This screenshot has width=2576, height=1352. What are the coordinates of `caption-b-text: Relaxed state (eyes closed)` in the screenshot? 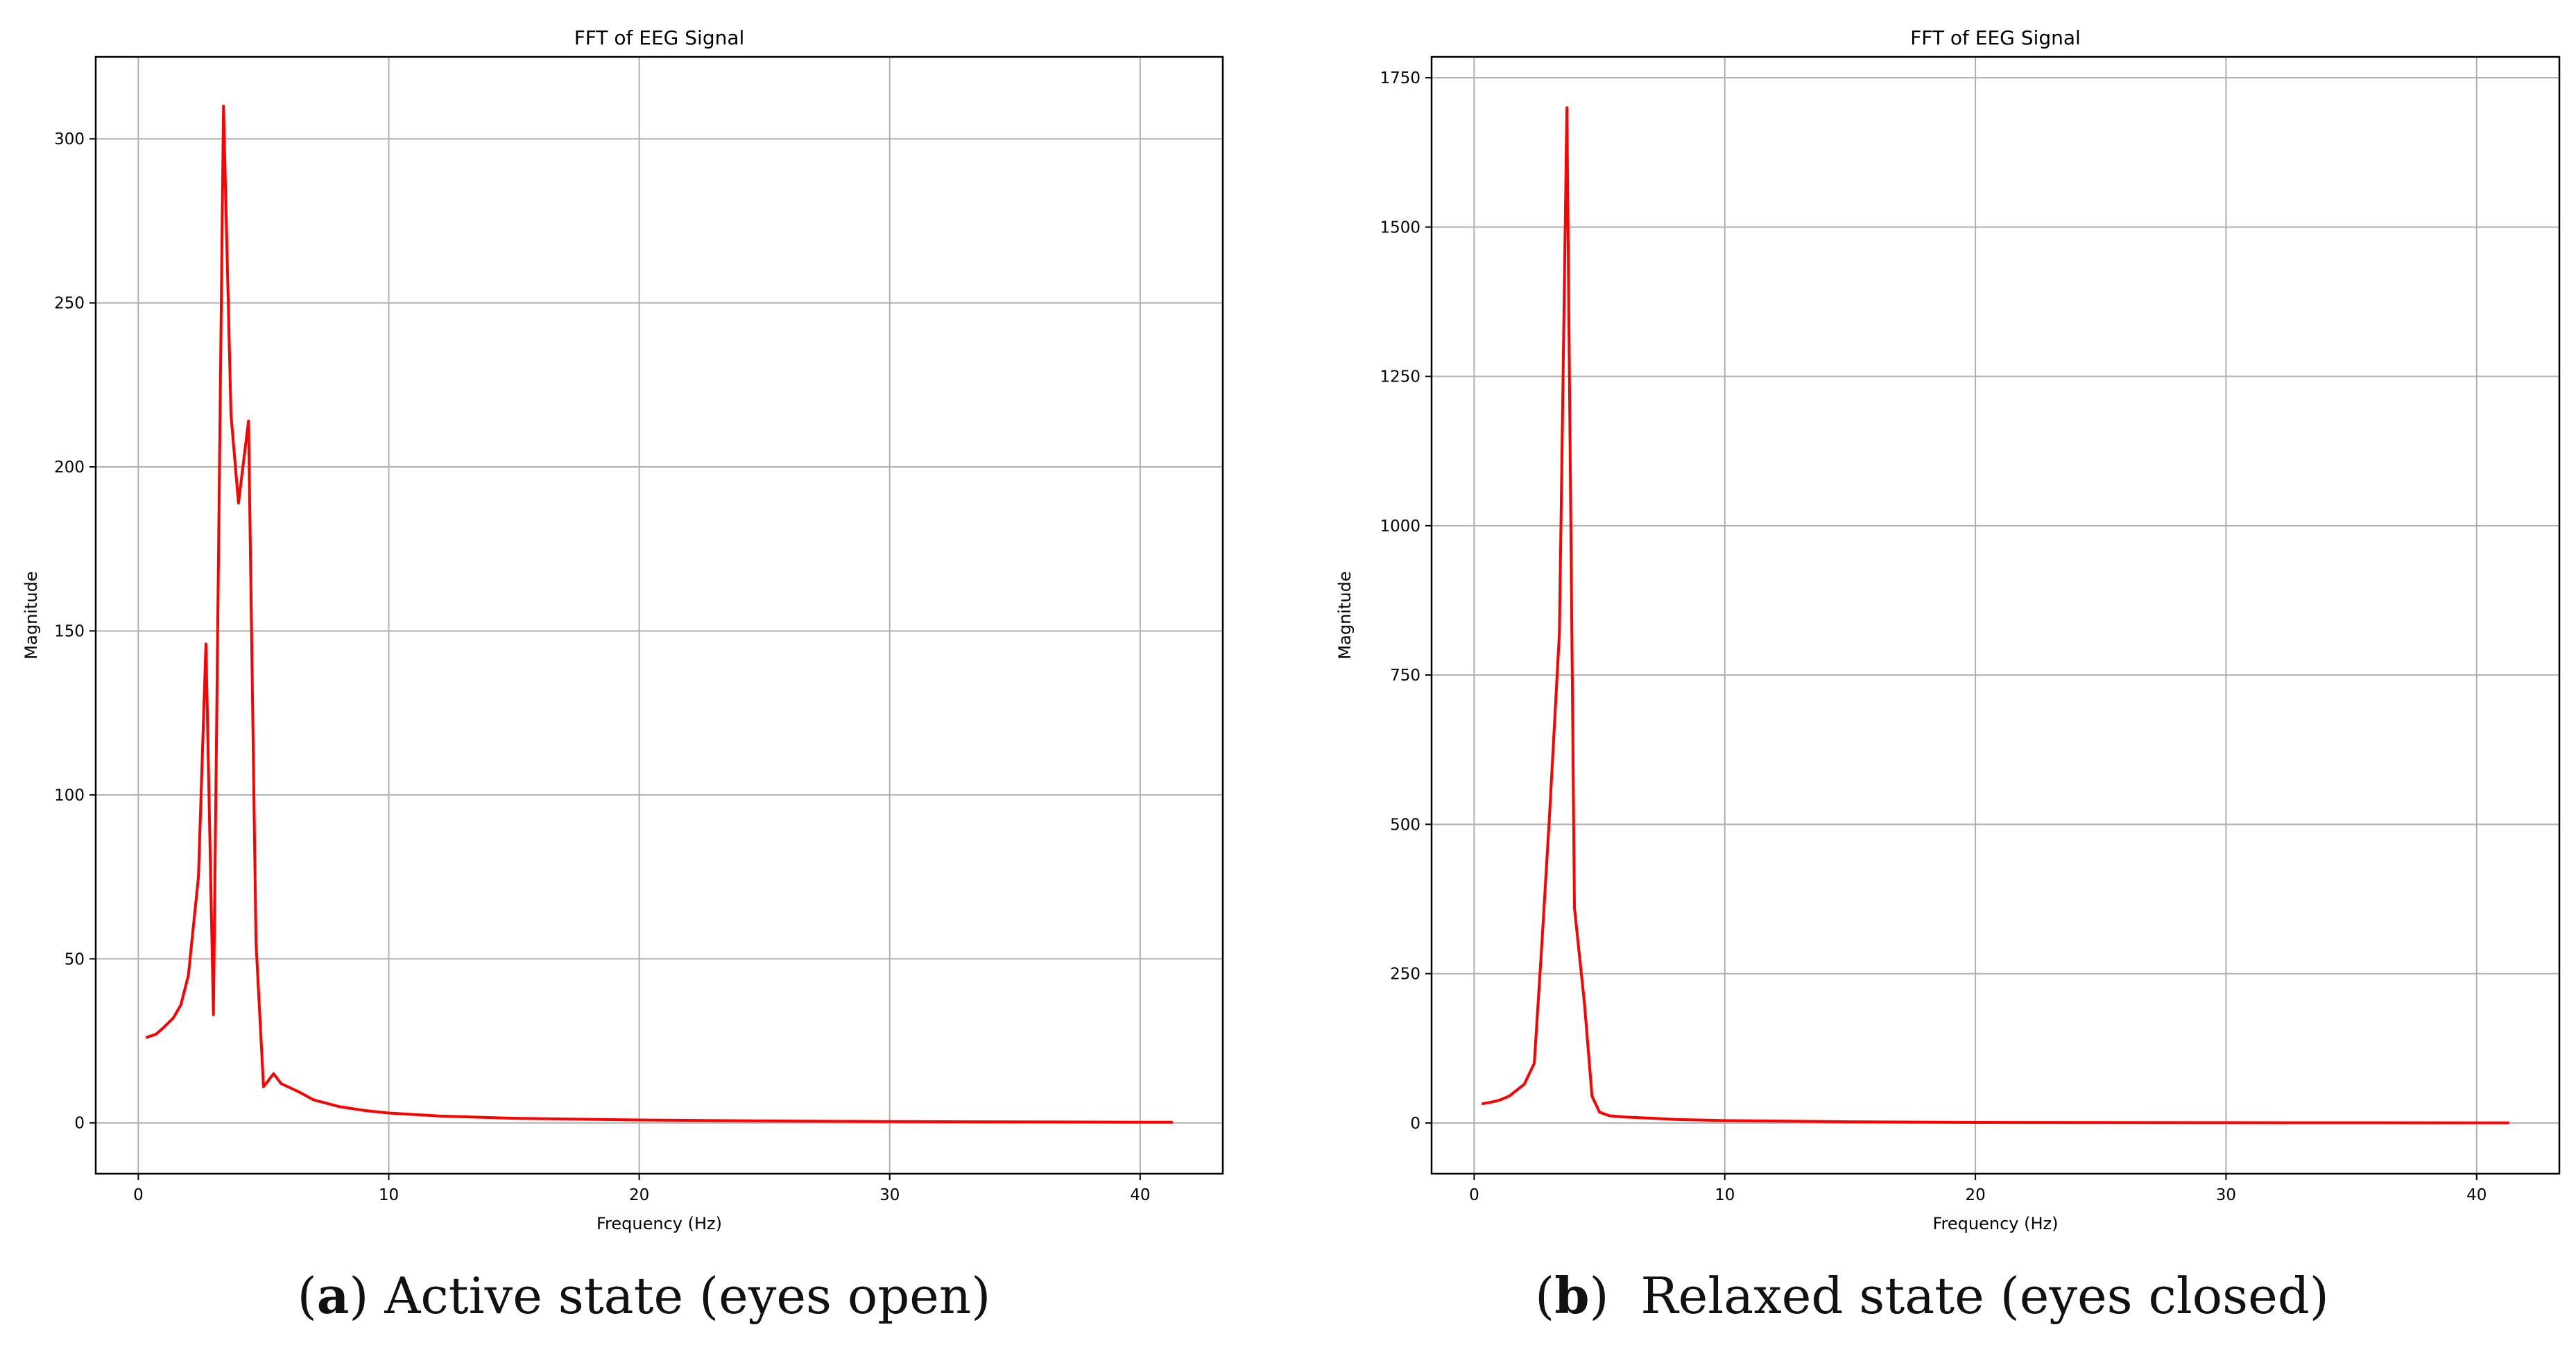 It's located at (1984, 1296).